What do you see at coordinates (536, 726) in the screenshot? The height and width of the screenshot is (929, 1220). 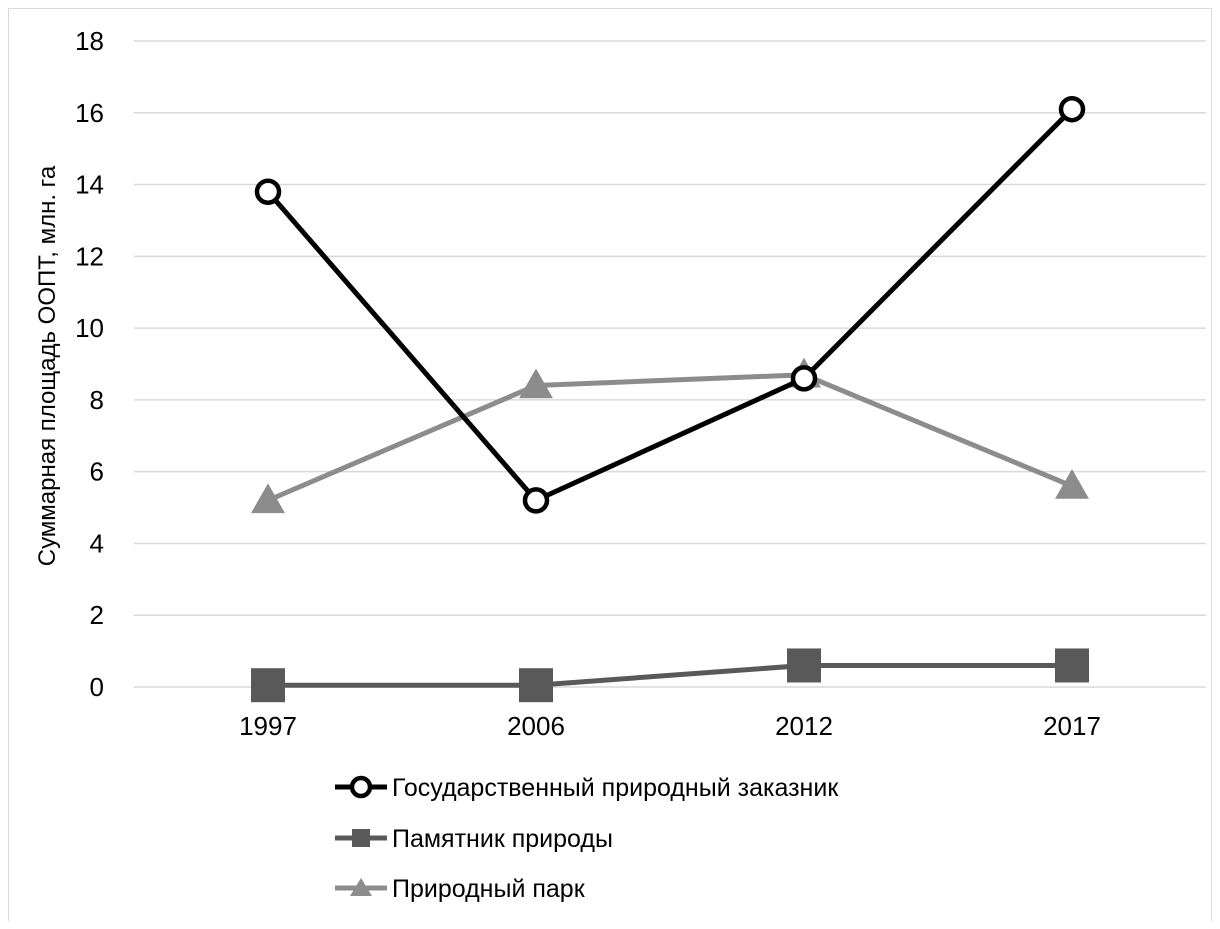 I see `x-tick-label: 2006` at bounding box center [536, 726].